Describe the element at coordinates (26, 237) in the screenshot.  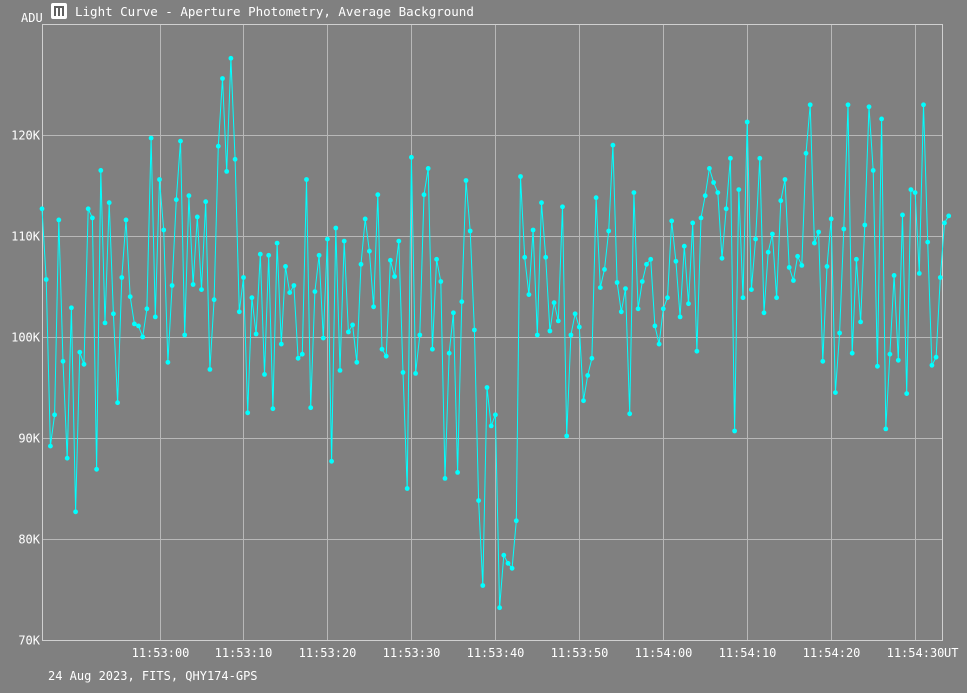
I see `y-tick-label: 110K` at that location.